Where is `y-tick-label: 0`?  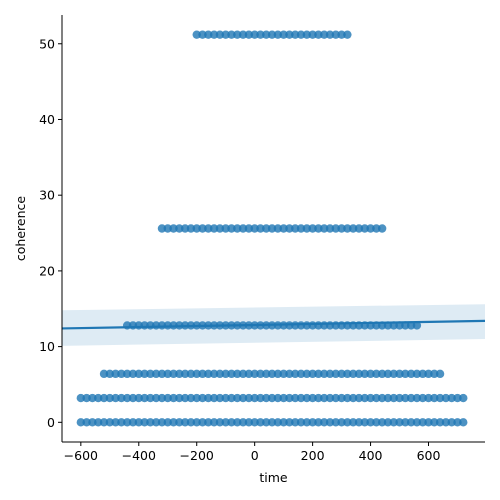 y-tick-label: 0 is located at coordinates (51, 422).